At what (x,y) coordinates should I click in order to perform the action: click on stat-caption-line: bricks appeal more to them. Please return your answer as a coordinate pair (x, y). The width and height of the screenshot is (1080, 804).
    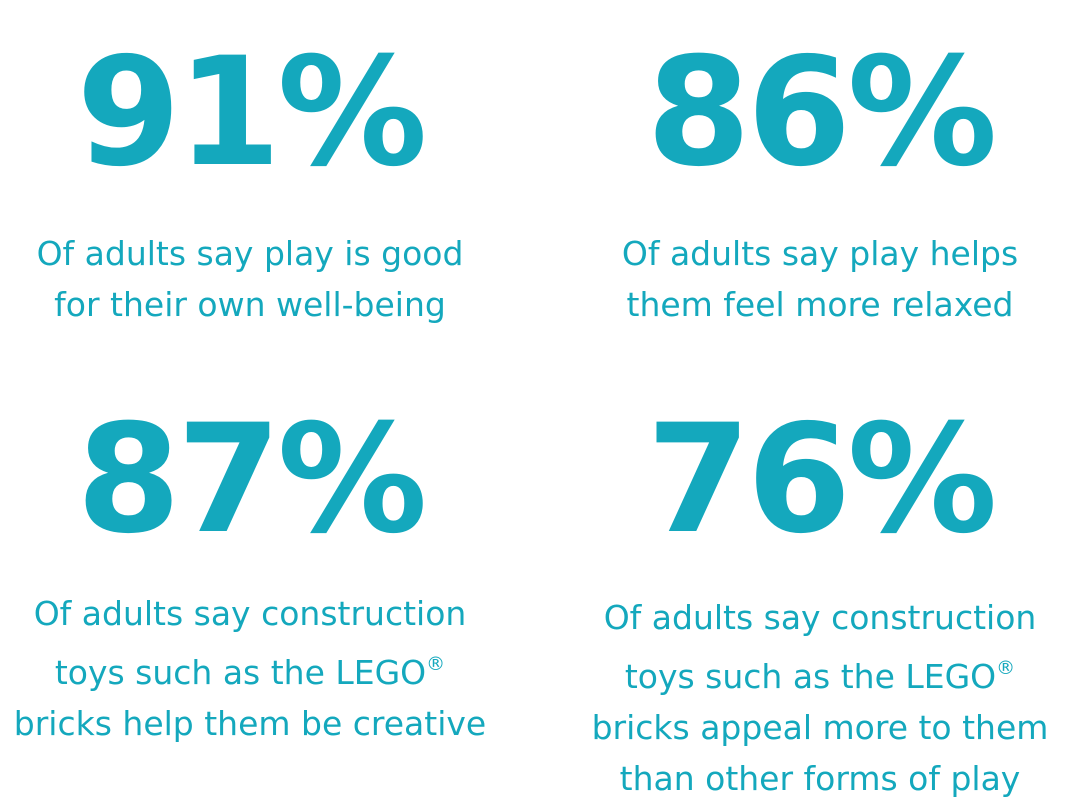
    Looking at the image, I should click on (820, 727).